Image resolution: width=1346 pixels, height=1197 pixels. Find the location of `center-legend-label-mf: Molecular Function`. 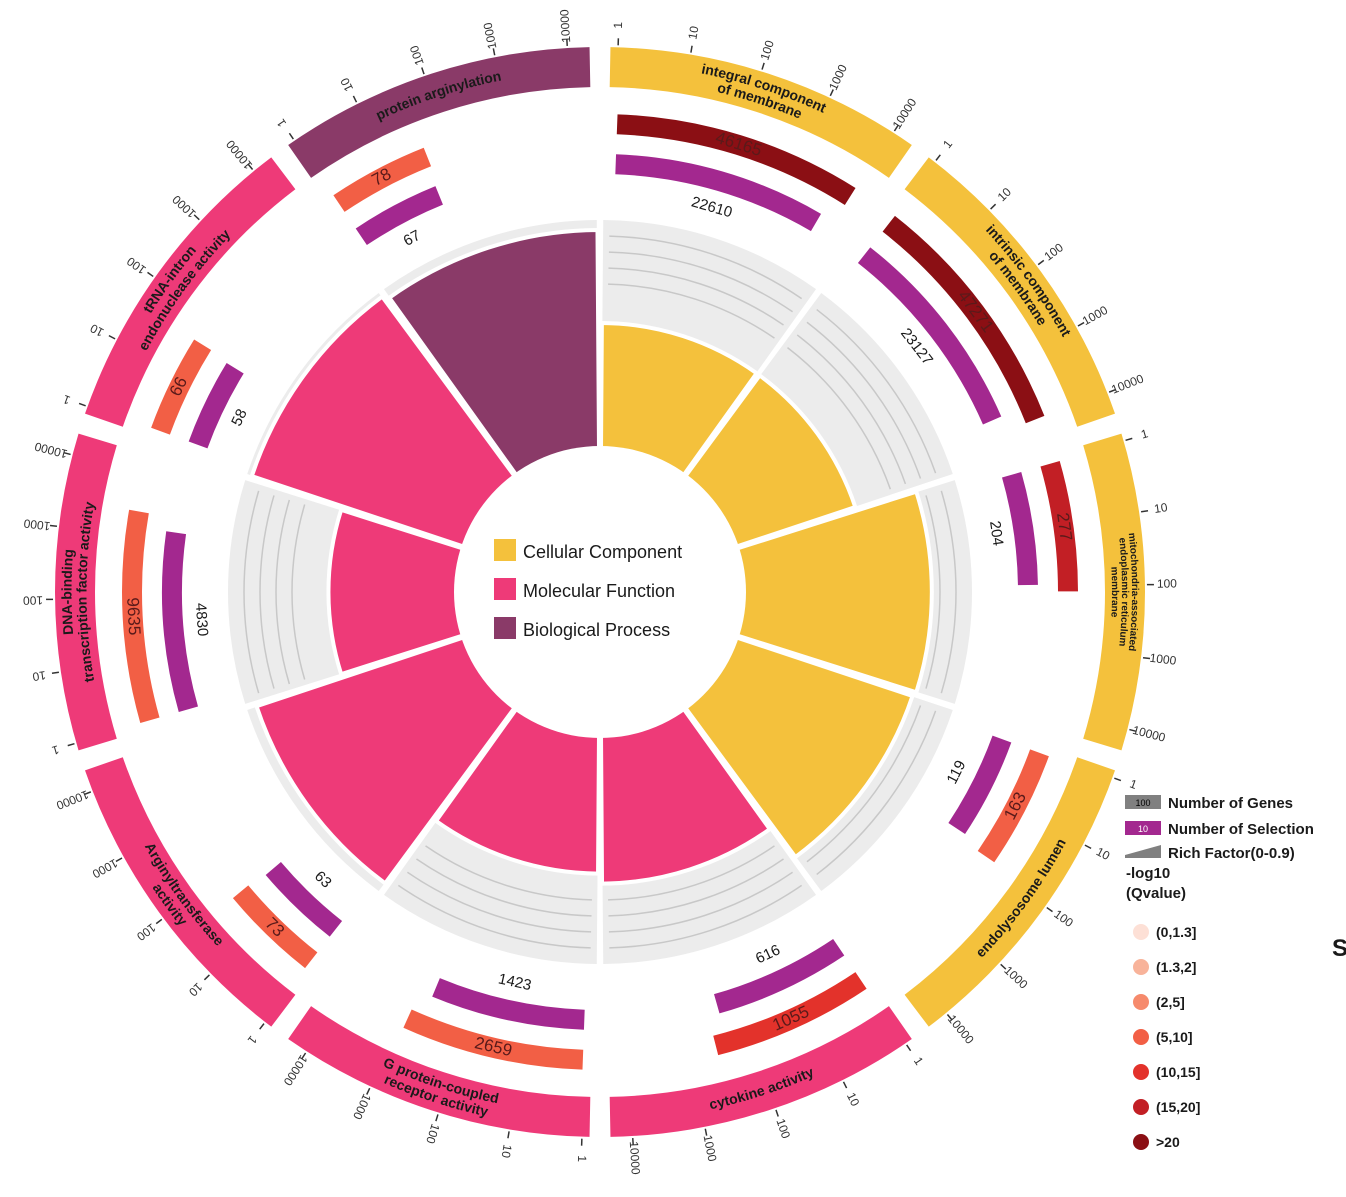

center-legend-label-mf: Molecular Function is located at coordinates (599, 591).